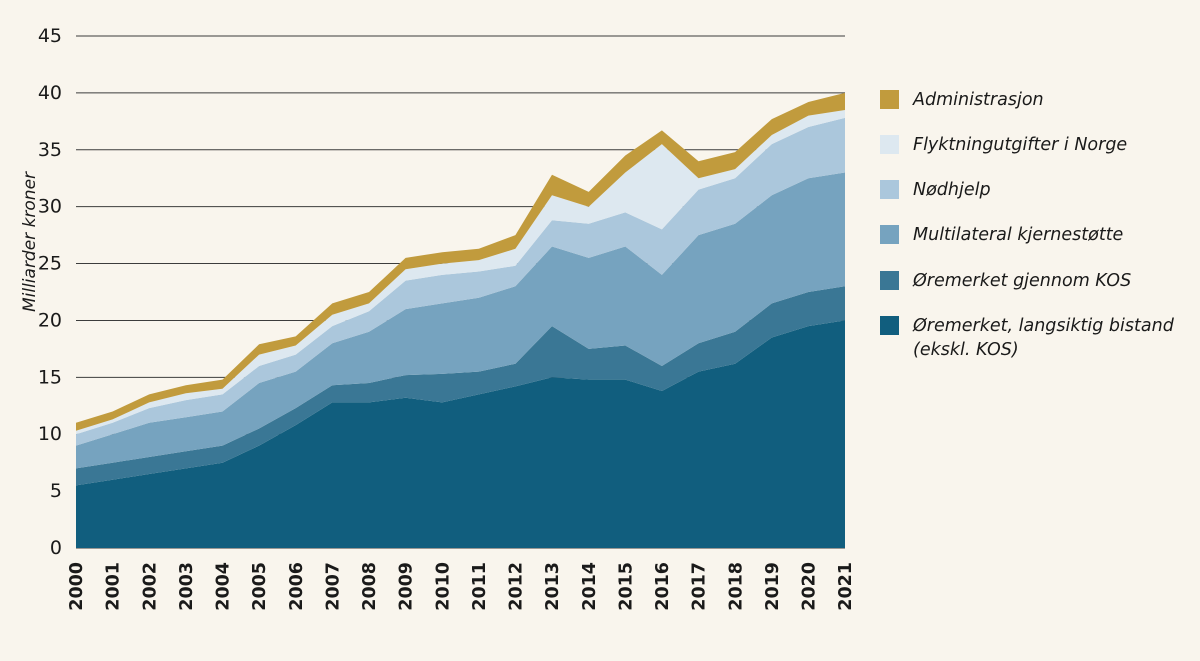 The width and height of the screenshot is (1200, 661). Describe the element at coordinates (978, 100) in the screenshot. I see `legend-label: Administrasjon` at that location.